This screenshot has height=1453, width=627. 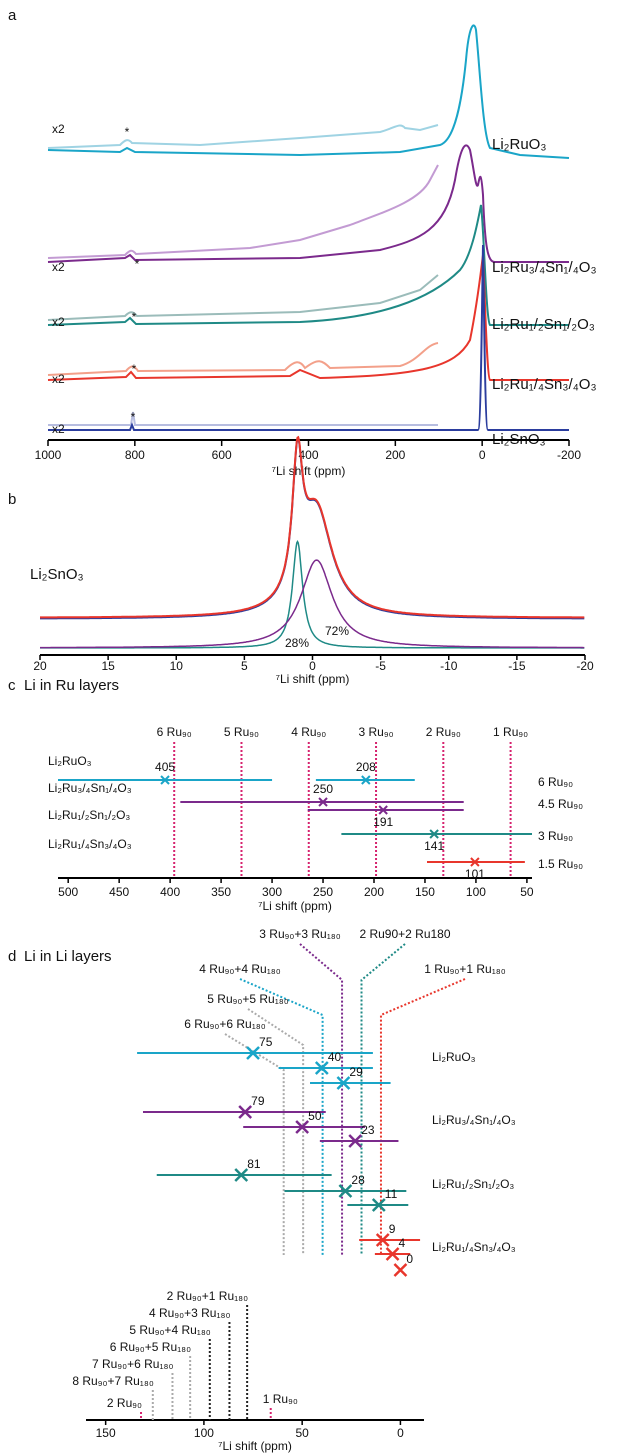 What do you see at coordinates (71, 685) in the screenshot?
I see `panel-title: Li in Ru layers` at bounding box center [71, 685].